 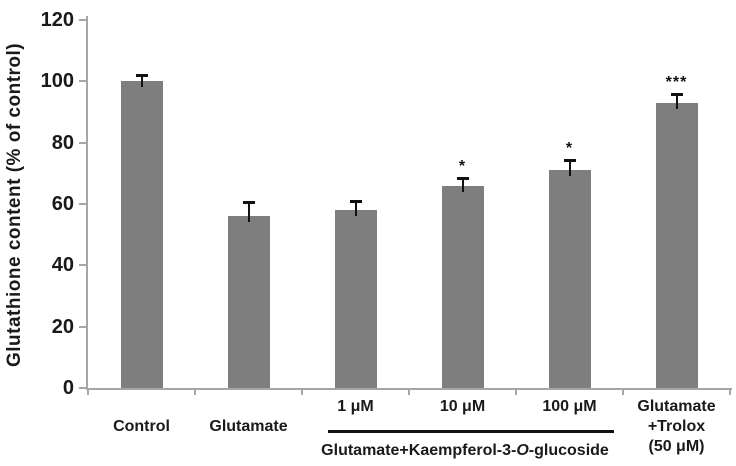 I want to click on x-category-label-line: 1 μM, so click(x=355, y=406).